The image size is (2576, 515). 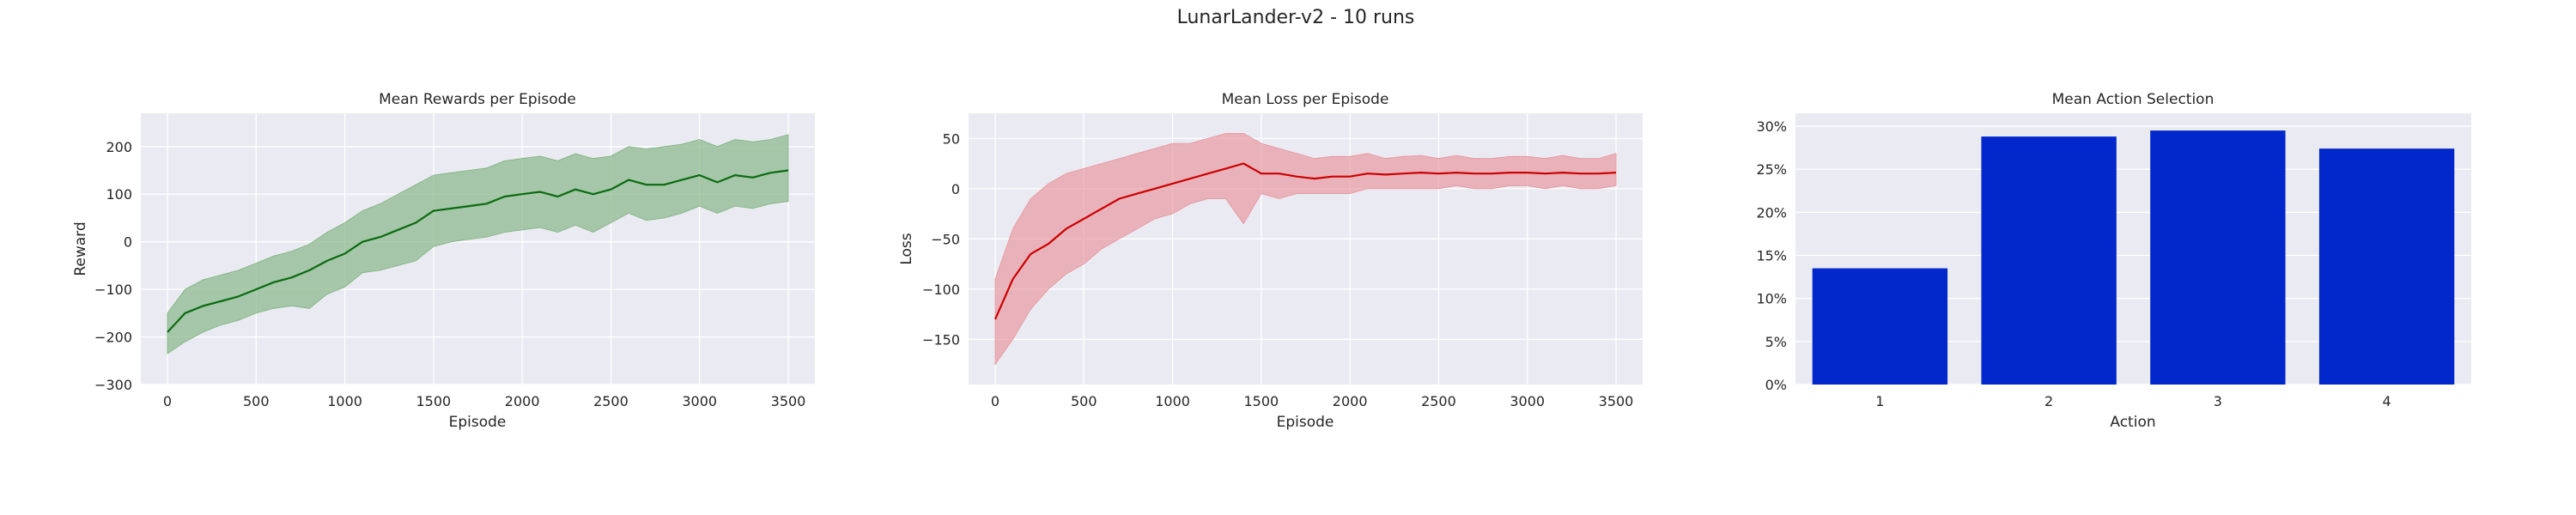 I want to click on rewards-marks, so click(x=478, y=244).